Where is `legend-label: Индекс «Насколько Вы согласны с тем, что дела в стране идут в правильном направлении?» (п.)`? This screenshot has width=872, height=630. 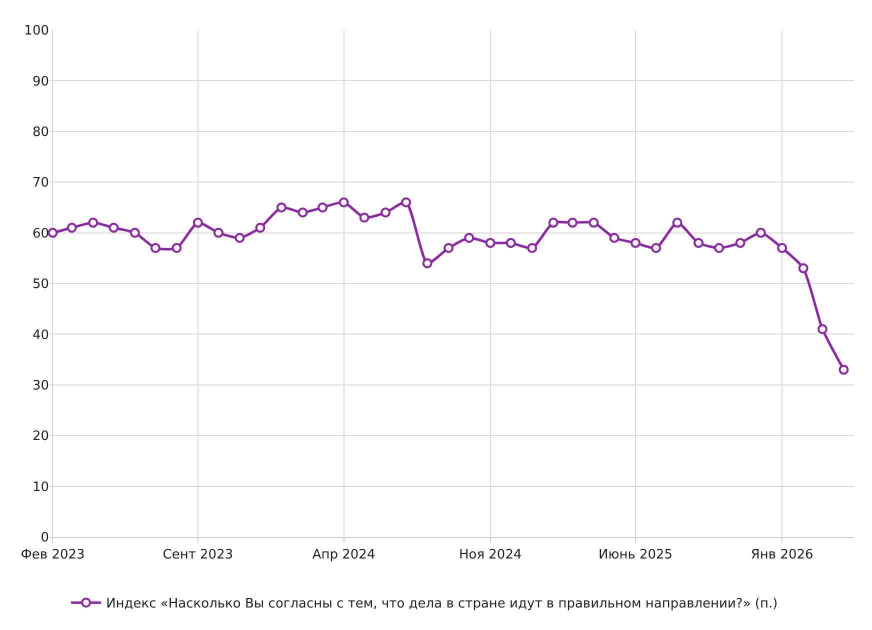
legend-label: Индекс «Насколько Вы согласны с тем, что дела в стране идут в правильном направлении?» (п.) is located at coordinates (442, 604).